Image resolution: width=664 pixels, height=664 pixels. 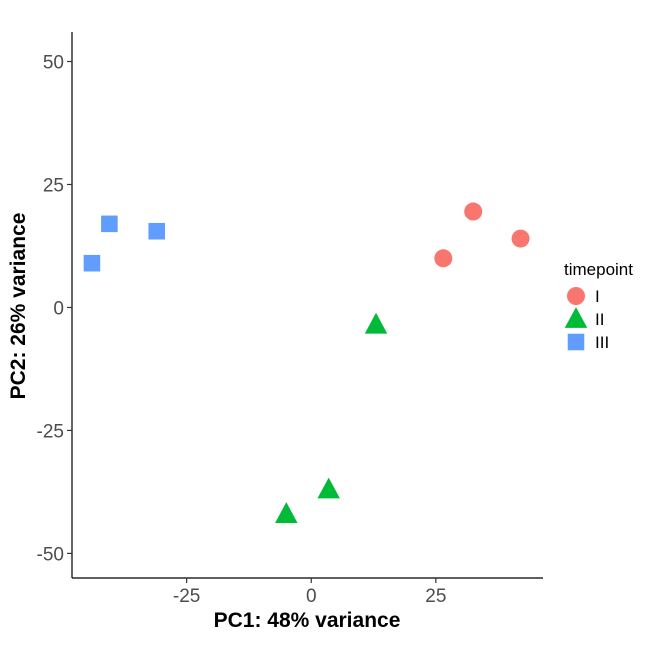 I want to click on y-axis-ticks: -50 -25 0 25 50, so click(x=54, y=309).